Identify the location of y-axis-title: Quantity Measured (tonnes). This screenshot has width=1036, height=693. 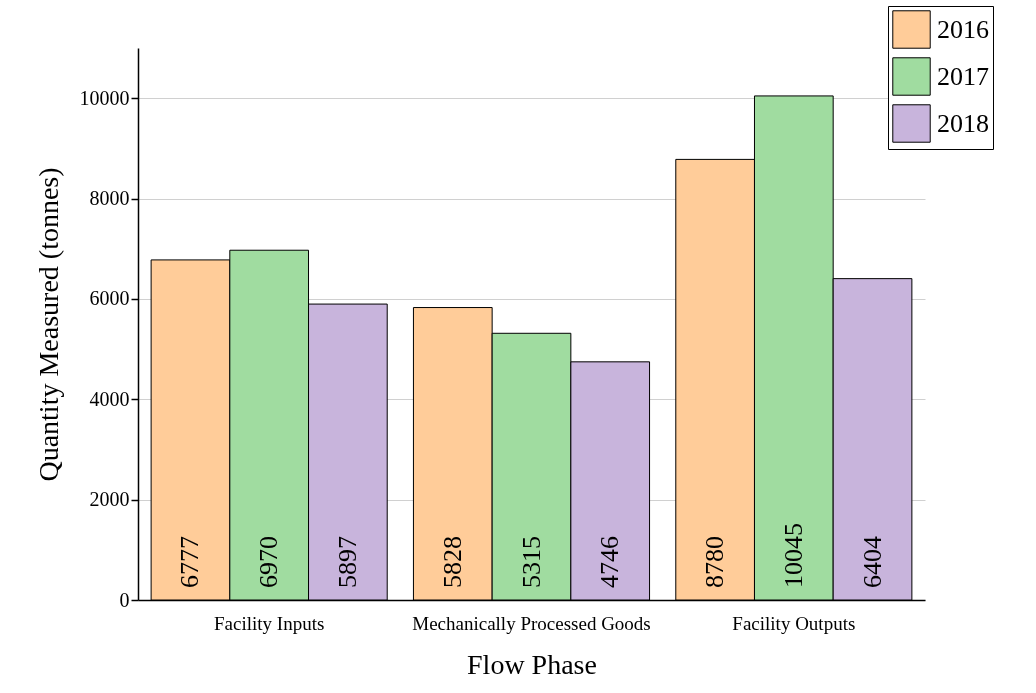
(48, 324).